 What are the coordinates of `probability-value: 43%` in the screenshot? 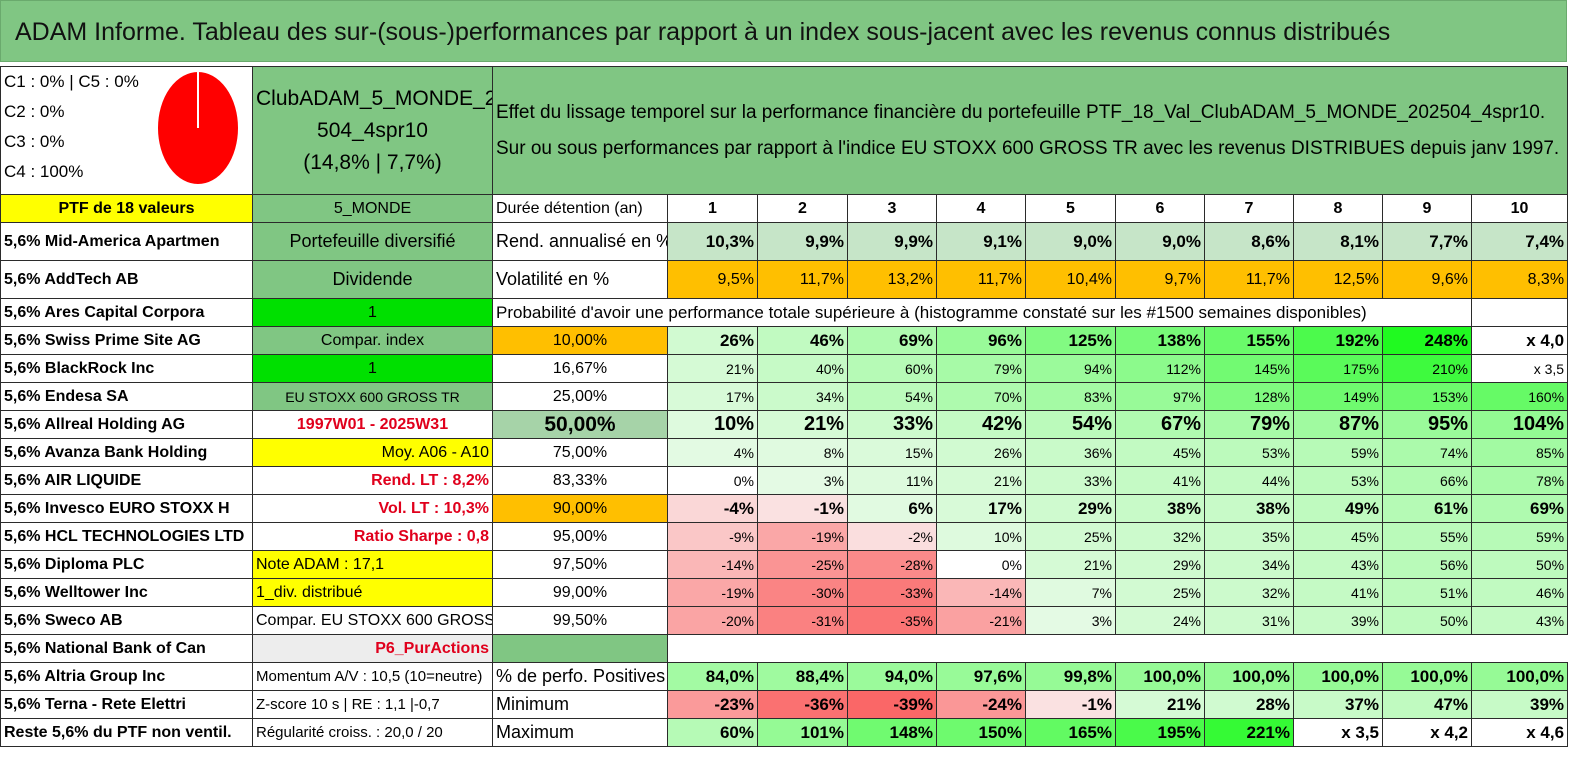 It's located at (1519, 620).